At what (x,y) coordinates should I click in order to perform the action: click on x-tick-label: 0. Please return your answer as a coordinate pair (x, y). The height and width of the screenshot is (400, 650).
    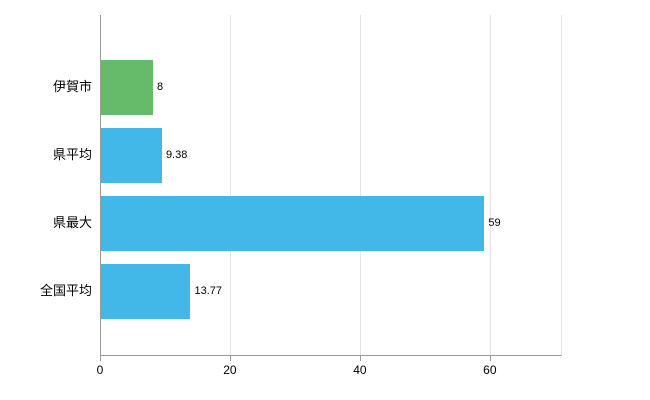
    Looking at the image, I should click on (100, 370).